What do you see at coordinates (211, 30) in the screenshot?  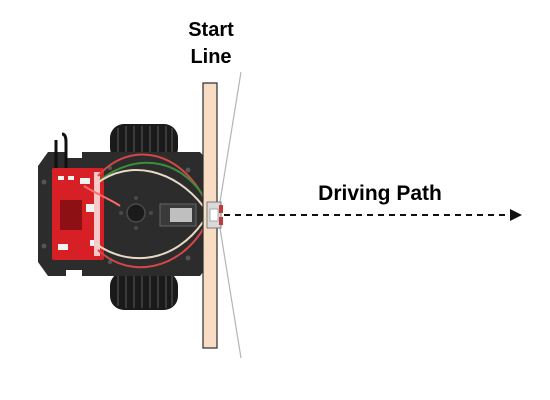 I see `start-line-label-line1: Start` at bounding box center [211, 30].